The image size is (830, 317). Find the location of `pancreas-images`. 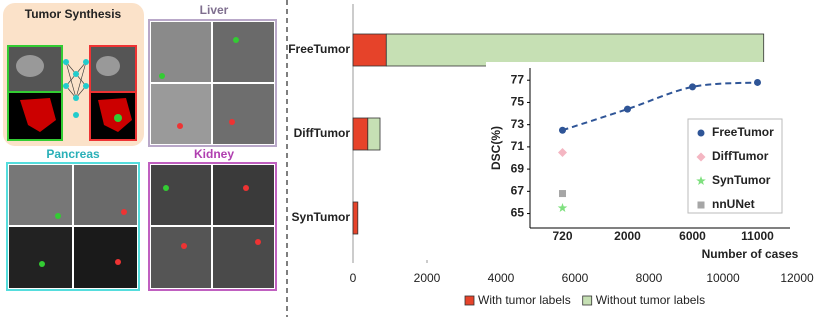

pancreas-images is located at coordinates (73, 226).